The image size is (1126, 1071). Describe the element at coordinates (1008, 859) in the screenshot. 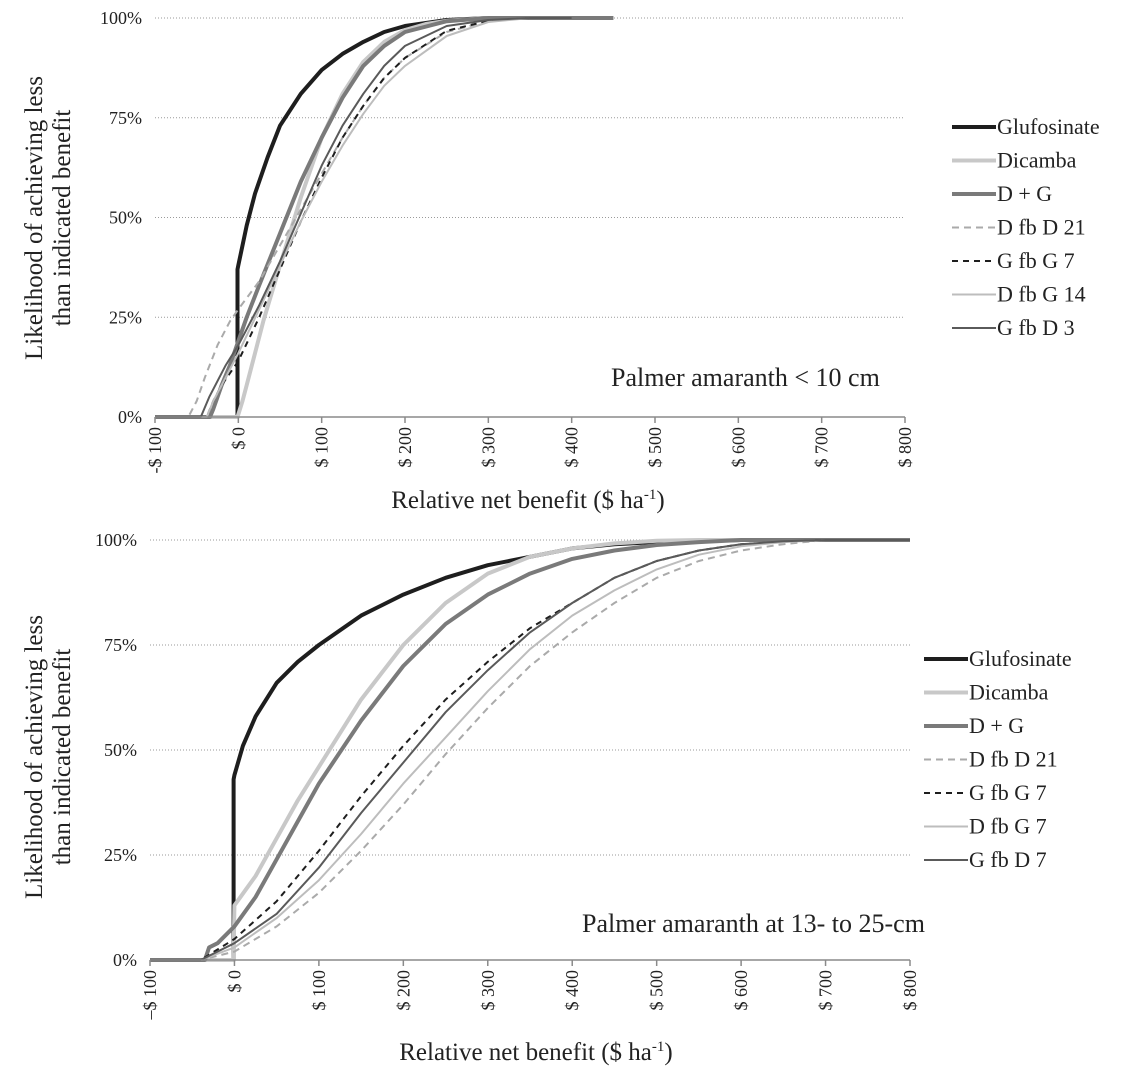

I see `legend-label: G fb D 7` at that location.